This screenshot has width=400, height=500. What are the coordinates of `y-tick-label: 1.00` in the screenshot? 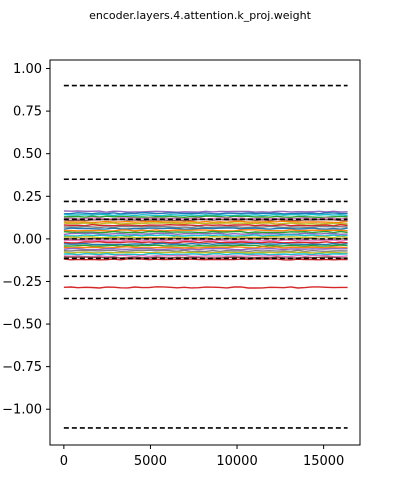 It's located at (27, 69).